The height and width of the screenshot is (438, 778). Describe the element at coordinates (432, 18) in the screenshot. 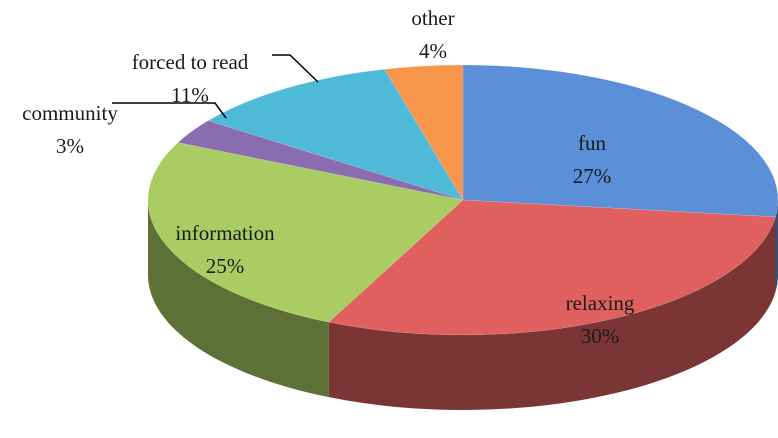

I see `slice-label: other` at that location.